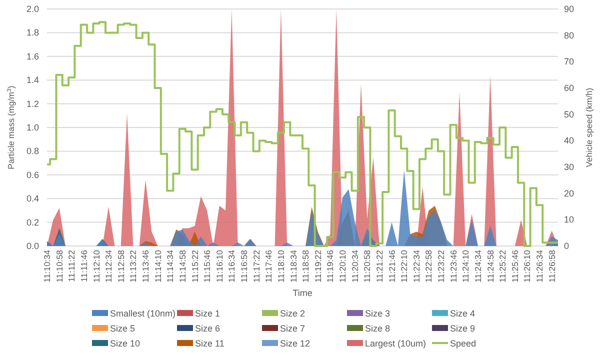  Describe the element at coordinates (569, 193) in the screenshot. I see `y2-tick-label: 20` at that location.